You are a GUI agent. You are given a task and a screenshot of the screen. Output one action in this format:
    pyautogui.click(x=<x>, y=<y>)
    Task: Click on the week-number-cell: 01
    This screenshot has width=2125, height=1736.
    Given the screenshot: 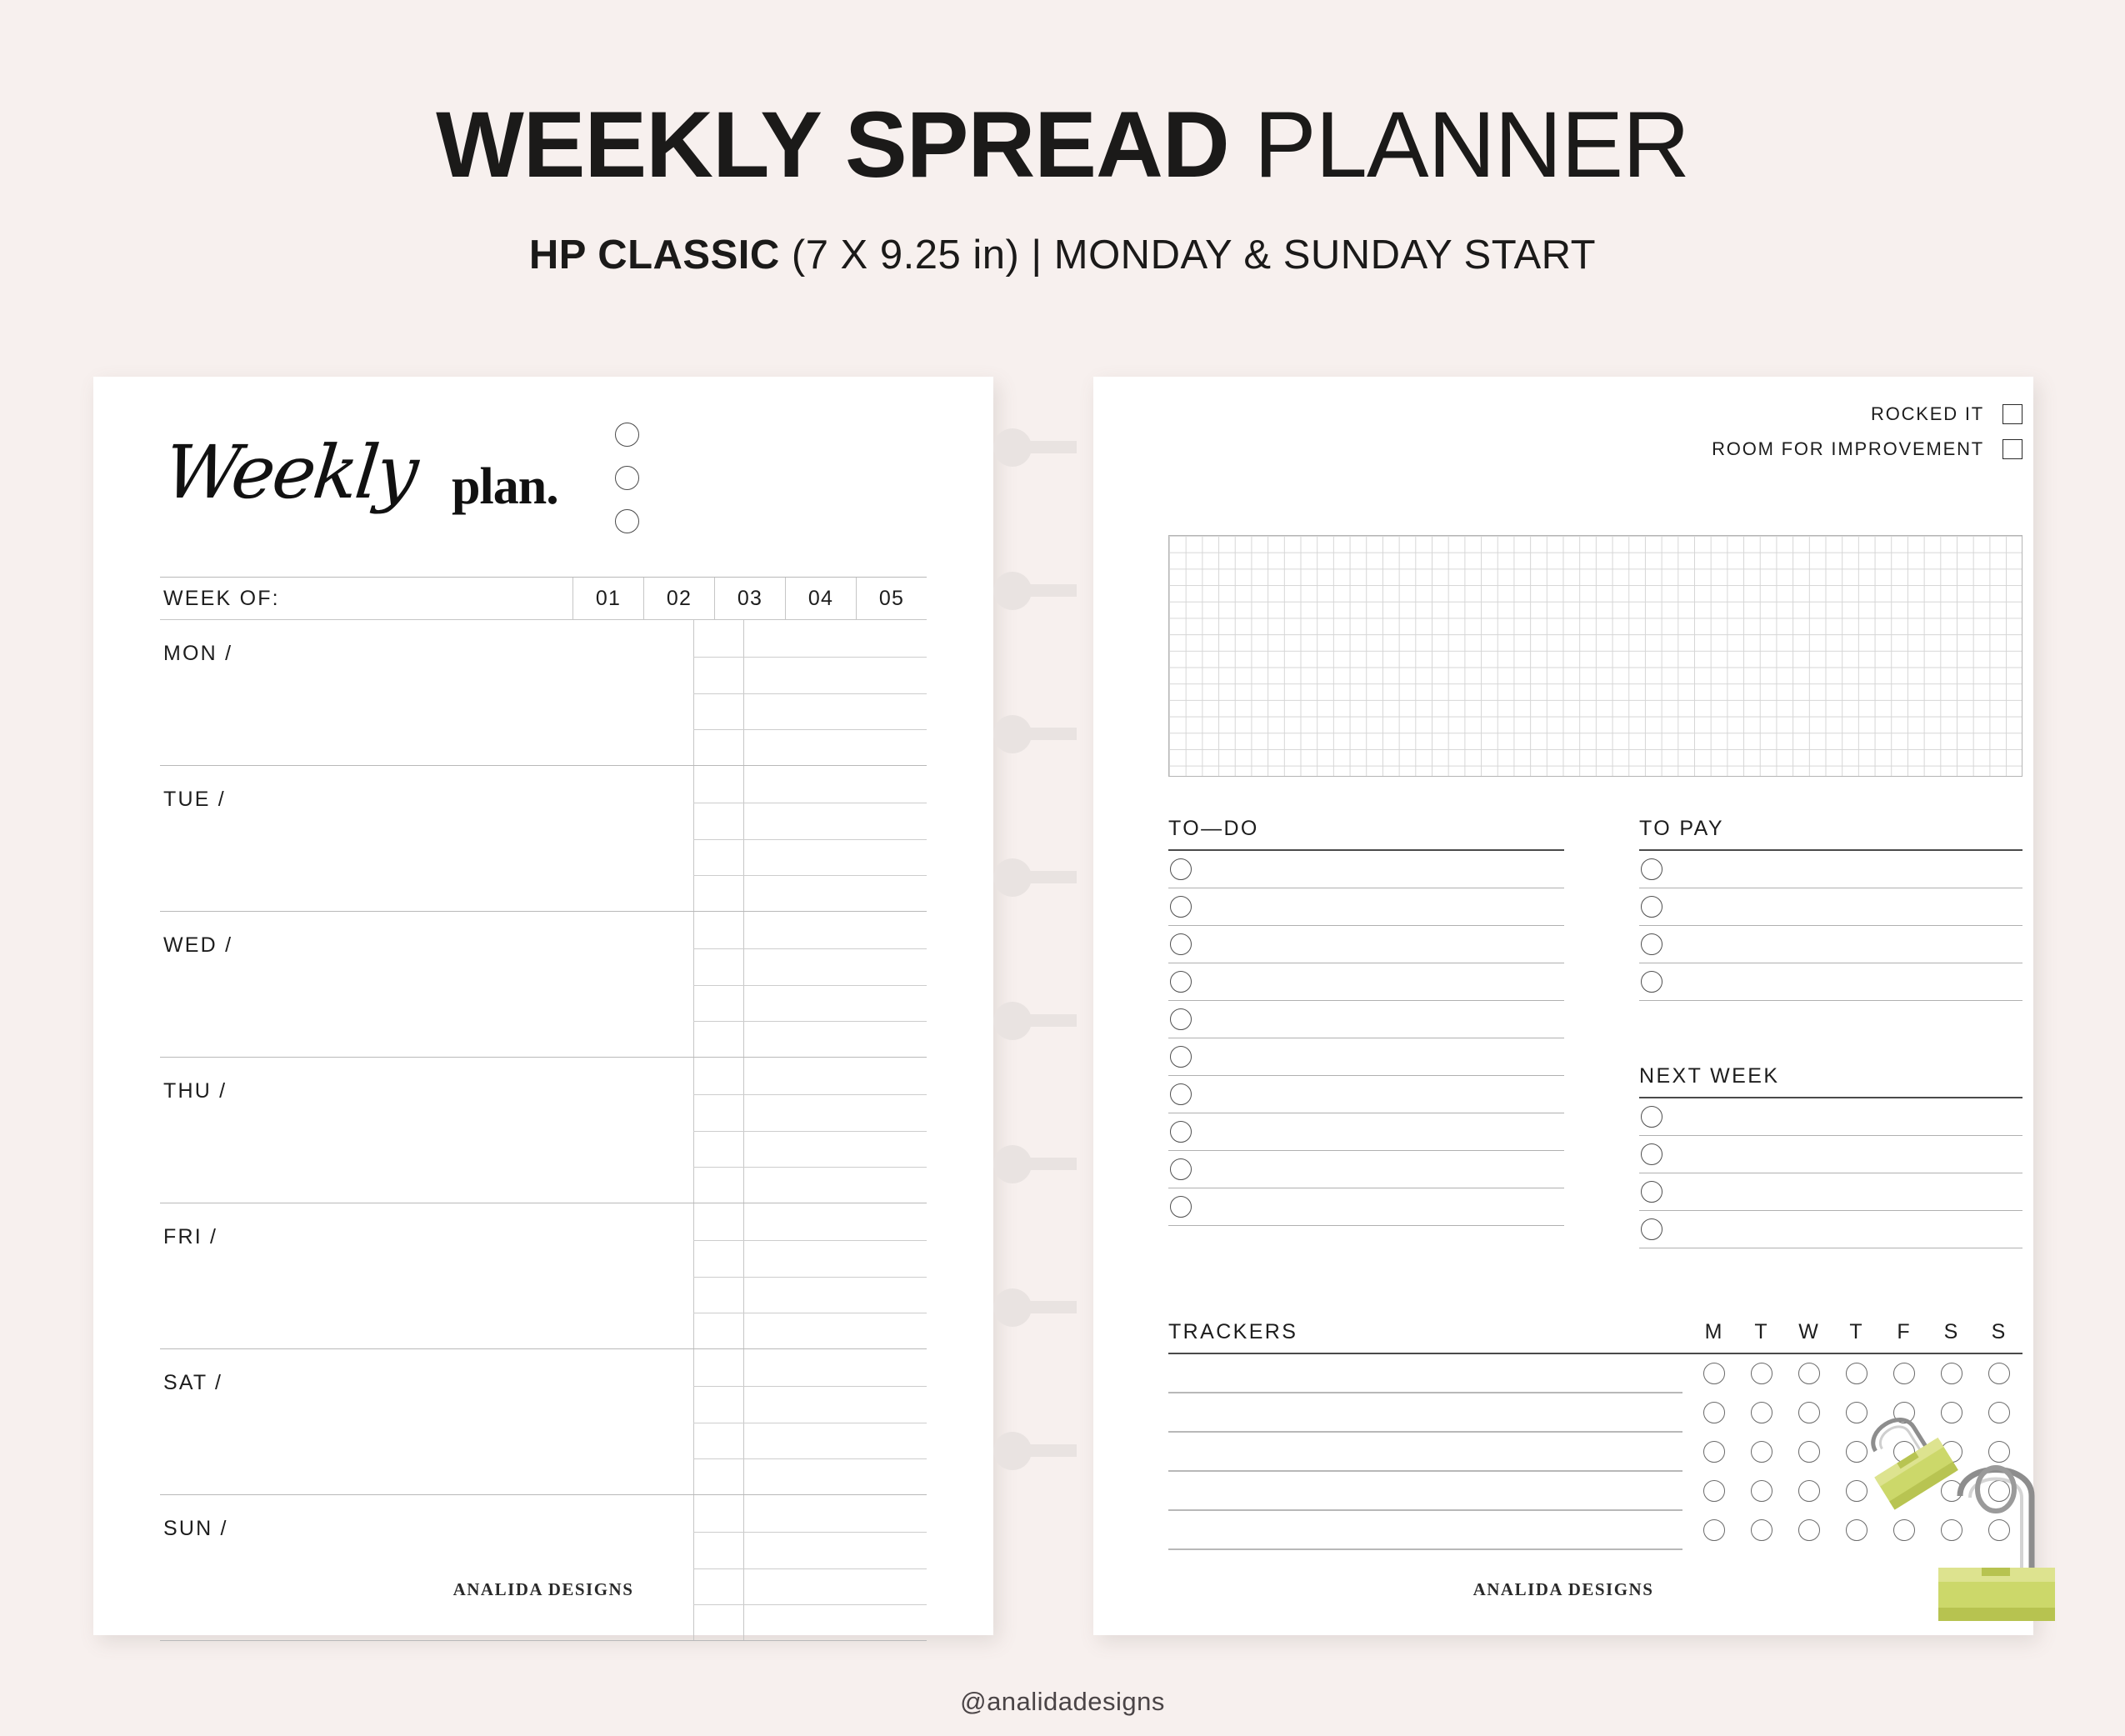 What is the action you would take?
    pyautogui.click(x=607, y=598)
    